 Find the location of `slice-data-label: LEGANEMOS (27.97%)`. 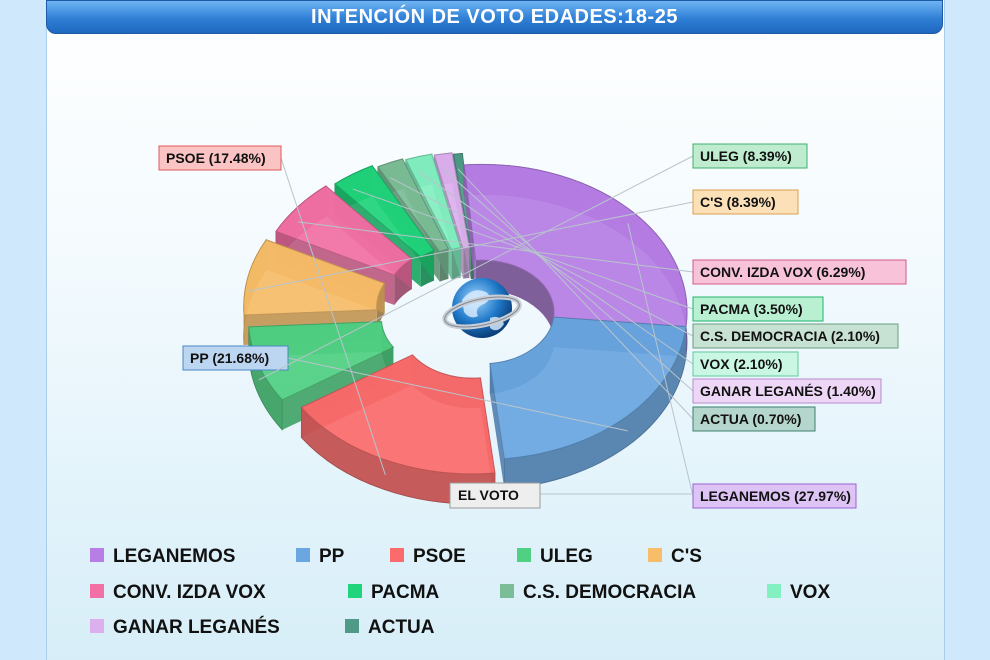

slice-data-label: LEGANEMOS (27.97%) is located at coordinates (742, 366).